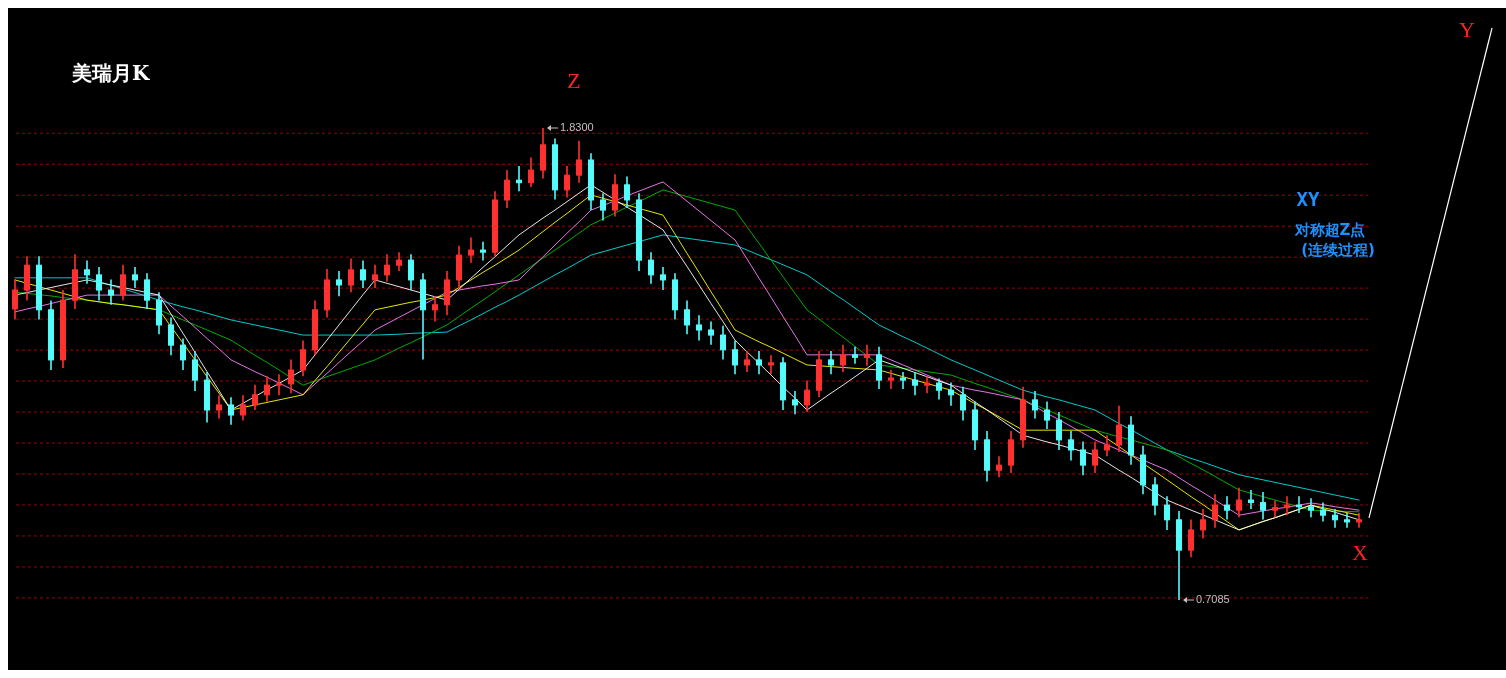 The width and height of the screenshot is (1506, 678). I want to click on annotation: 0.7085, so click(1213, 598).